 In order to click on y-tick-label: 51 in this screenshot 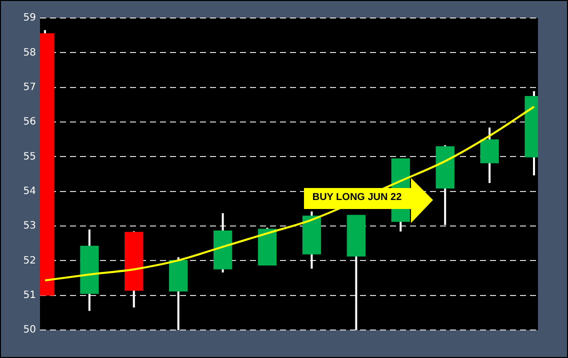, I will do `click(29, 295)`.